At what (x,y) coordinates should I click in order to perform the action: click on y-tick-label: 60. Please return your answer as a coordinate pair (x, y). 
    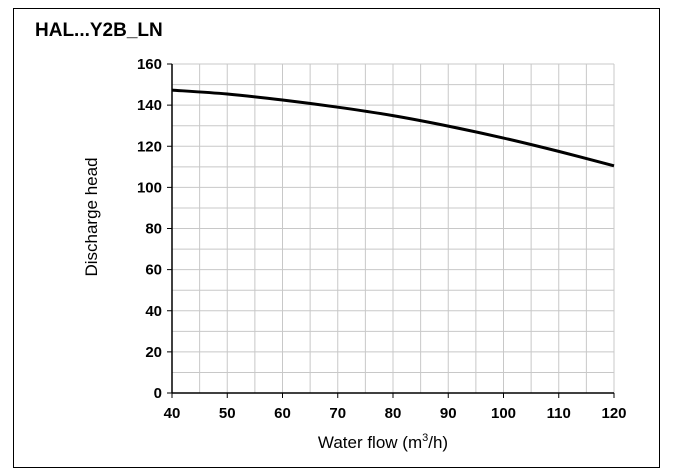
    Looking at the image, I should click on (153, 270).